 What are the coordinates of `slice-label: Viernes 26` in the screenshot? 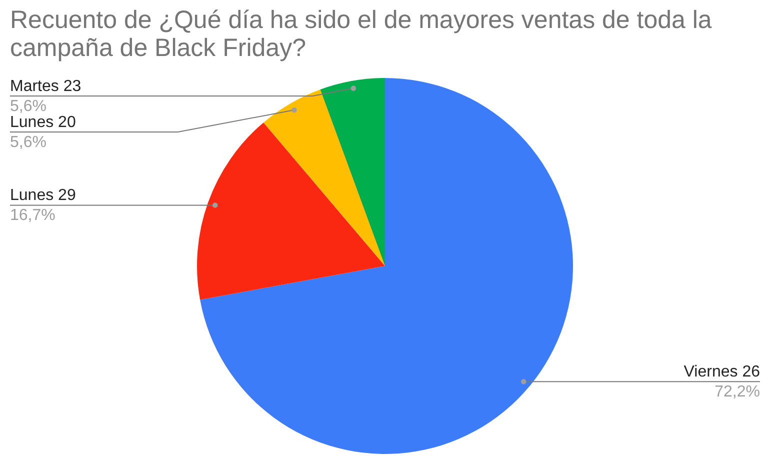 It's located at (722, 372).